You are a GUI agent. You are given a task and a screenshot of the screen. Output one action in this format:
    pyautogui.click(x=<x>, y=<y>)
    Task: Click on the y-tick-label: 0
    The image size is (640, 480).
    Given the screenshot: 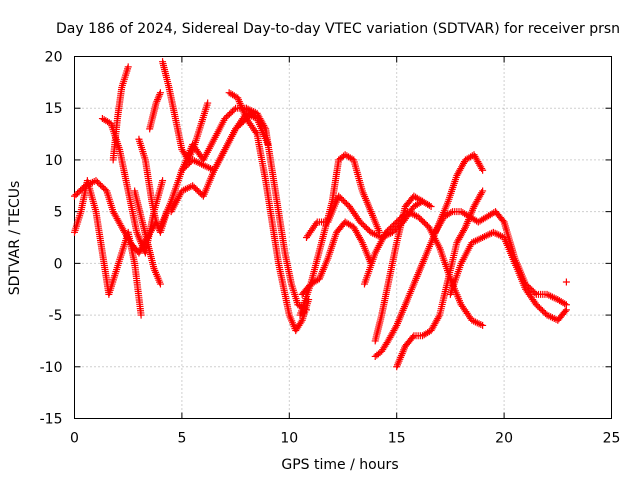 What is the action you would take?
    pyautogui.click(x=58, y=264)
    